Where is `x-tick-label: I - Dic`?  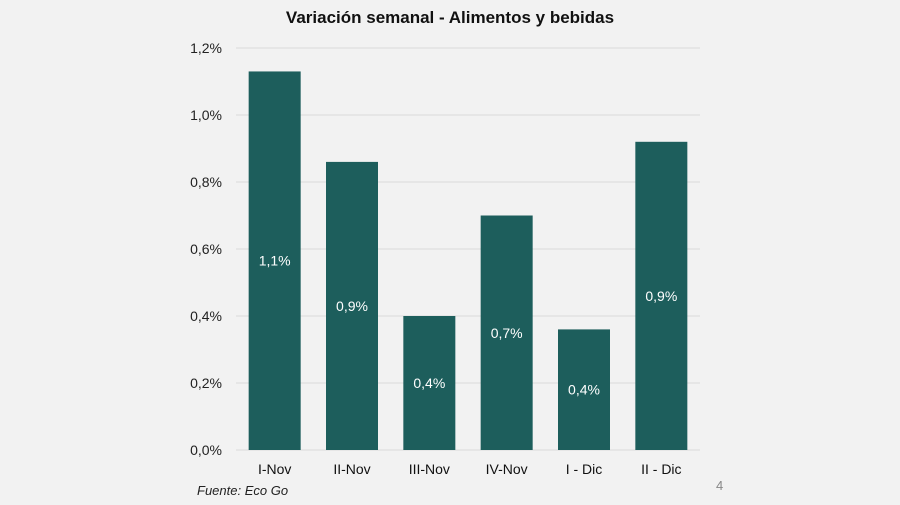 x-tick-label: I - Dic is located at coordinates (584, 469).